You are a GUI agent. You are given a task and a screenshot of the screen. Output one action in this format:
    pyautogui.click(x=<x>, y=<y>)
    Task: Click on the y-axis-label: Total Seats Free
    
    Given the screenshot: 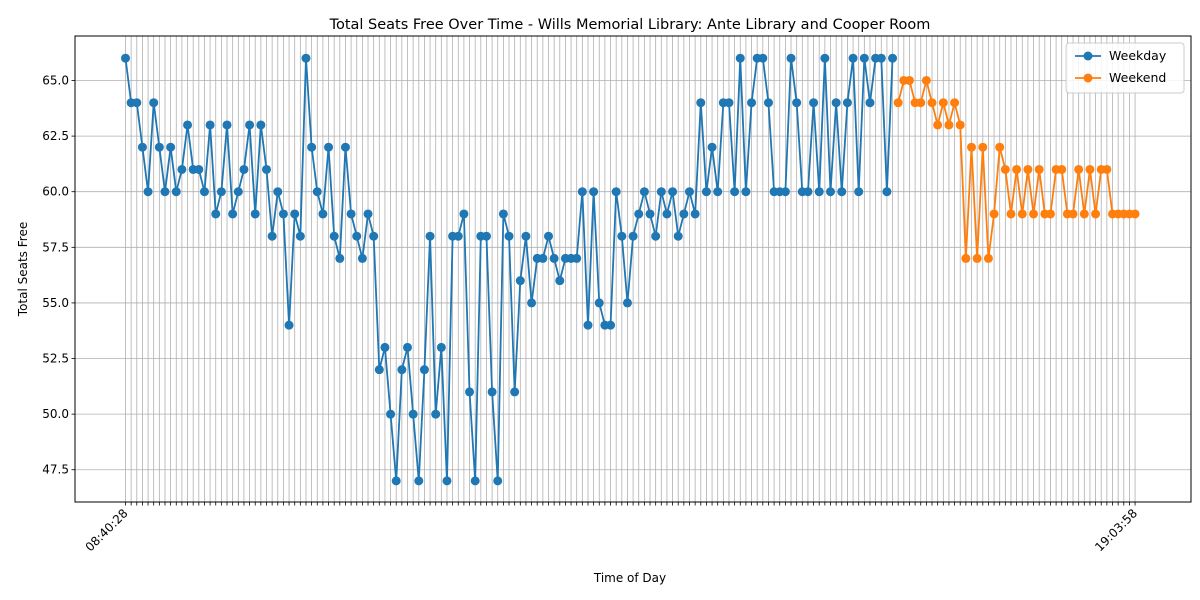 What is the action you would take?
    pyautogui.click(x=23, y=269)
    